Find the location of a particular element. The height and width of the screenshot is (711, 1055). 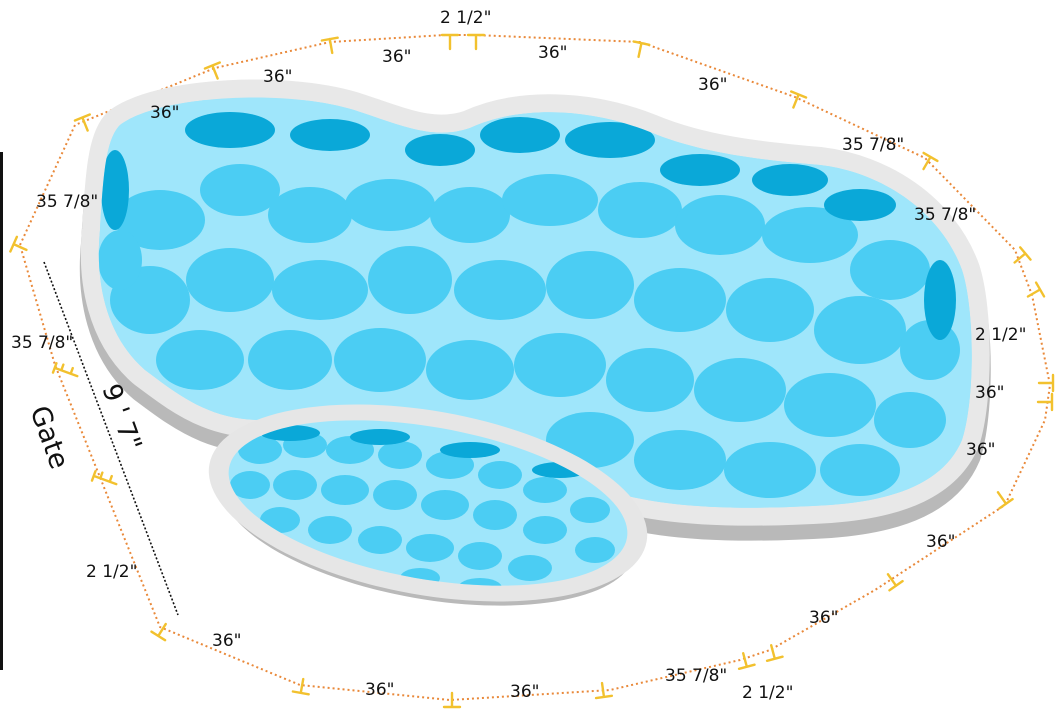

gate-label: Gate is located at coordinates (48, 437).